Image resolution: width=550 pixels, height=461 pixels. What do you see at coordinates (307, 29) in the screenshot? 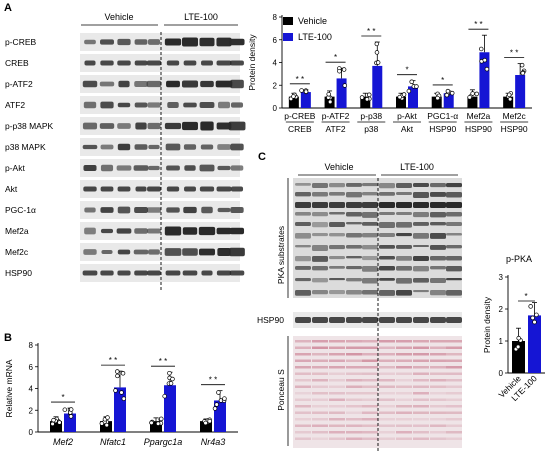
I see `legend-a: Vehicle LTE-100` at bounding box center [307, 29].